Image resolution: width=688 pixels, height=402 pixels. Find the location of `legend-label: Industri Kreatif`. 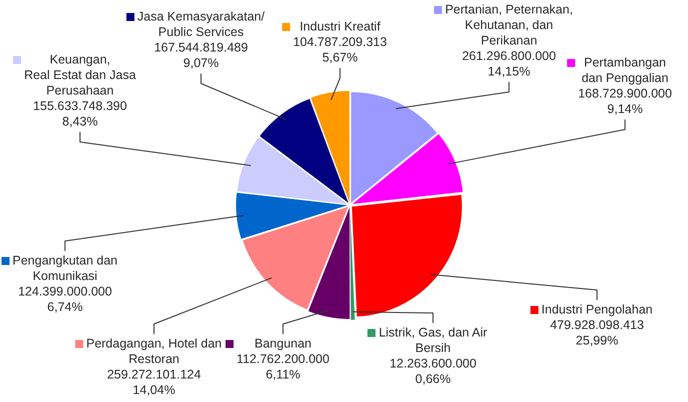

legend-label: Industri Kreatif is located at coordinates (340, 26).